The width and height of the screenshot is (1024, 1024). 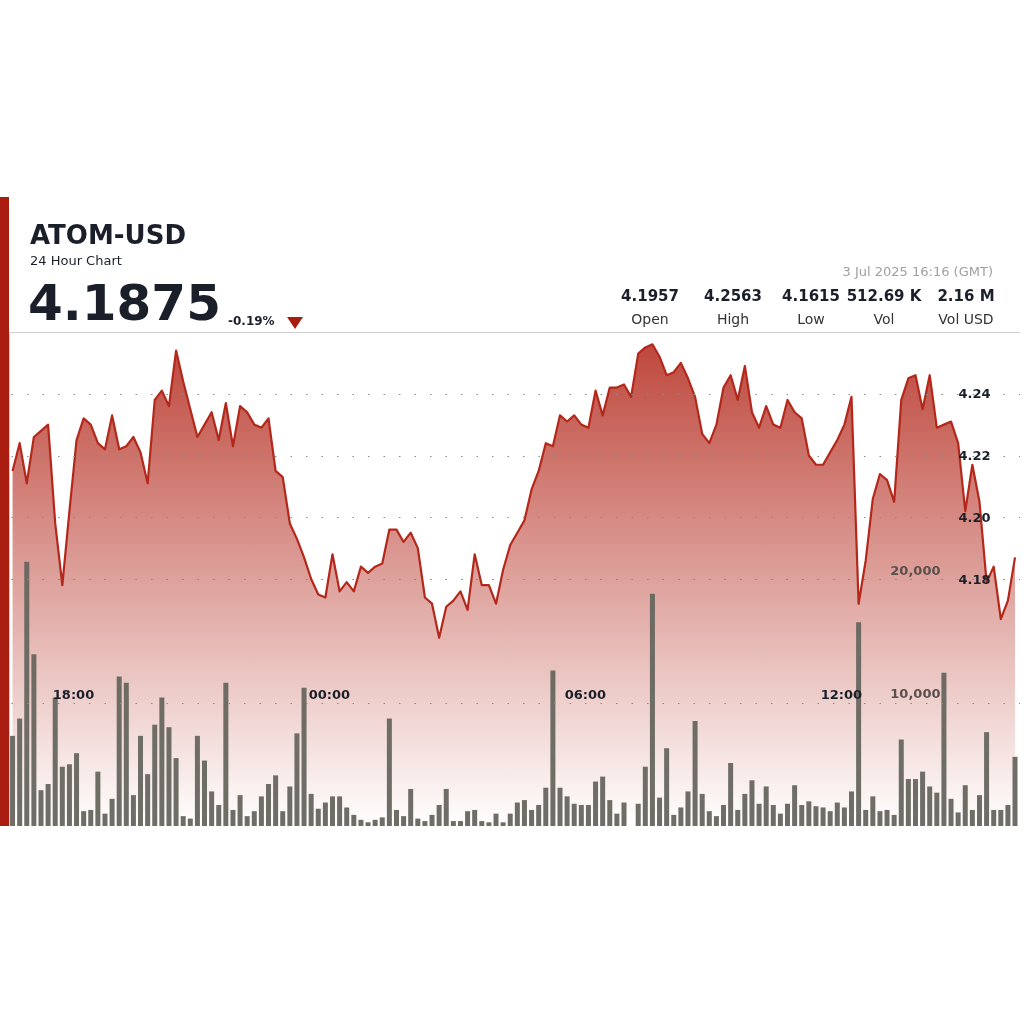 I want to click on x-tick-label: 18:00, so click(x=73, y=694).